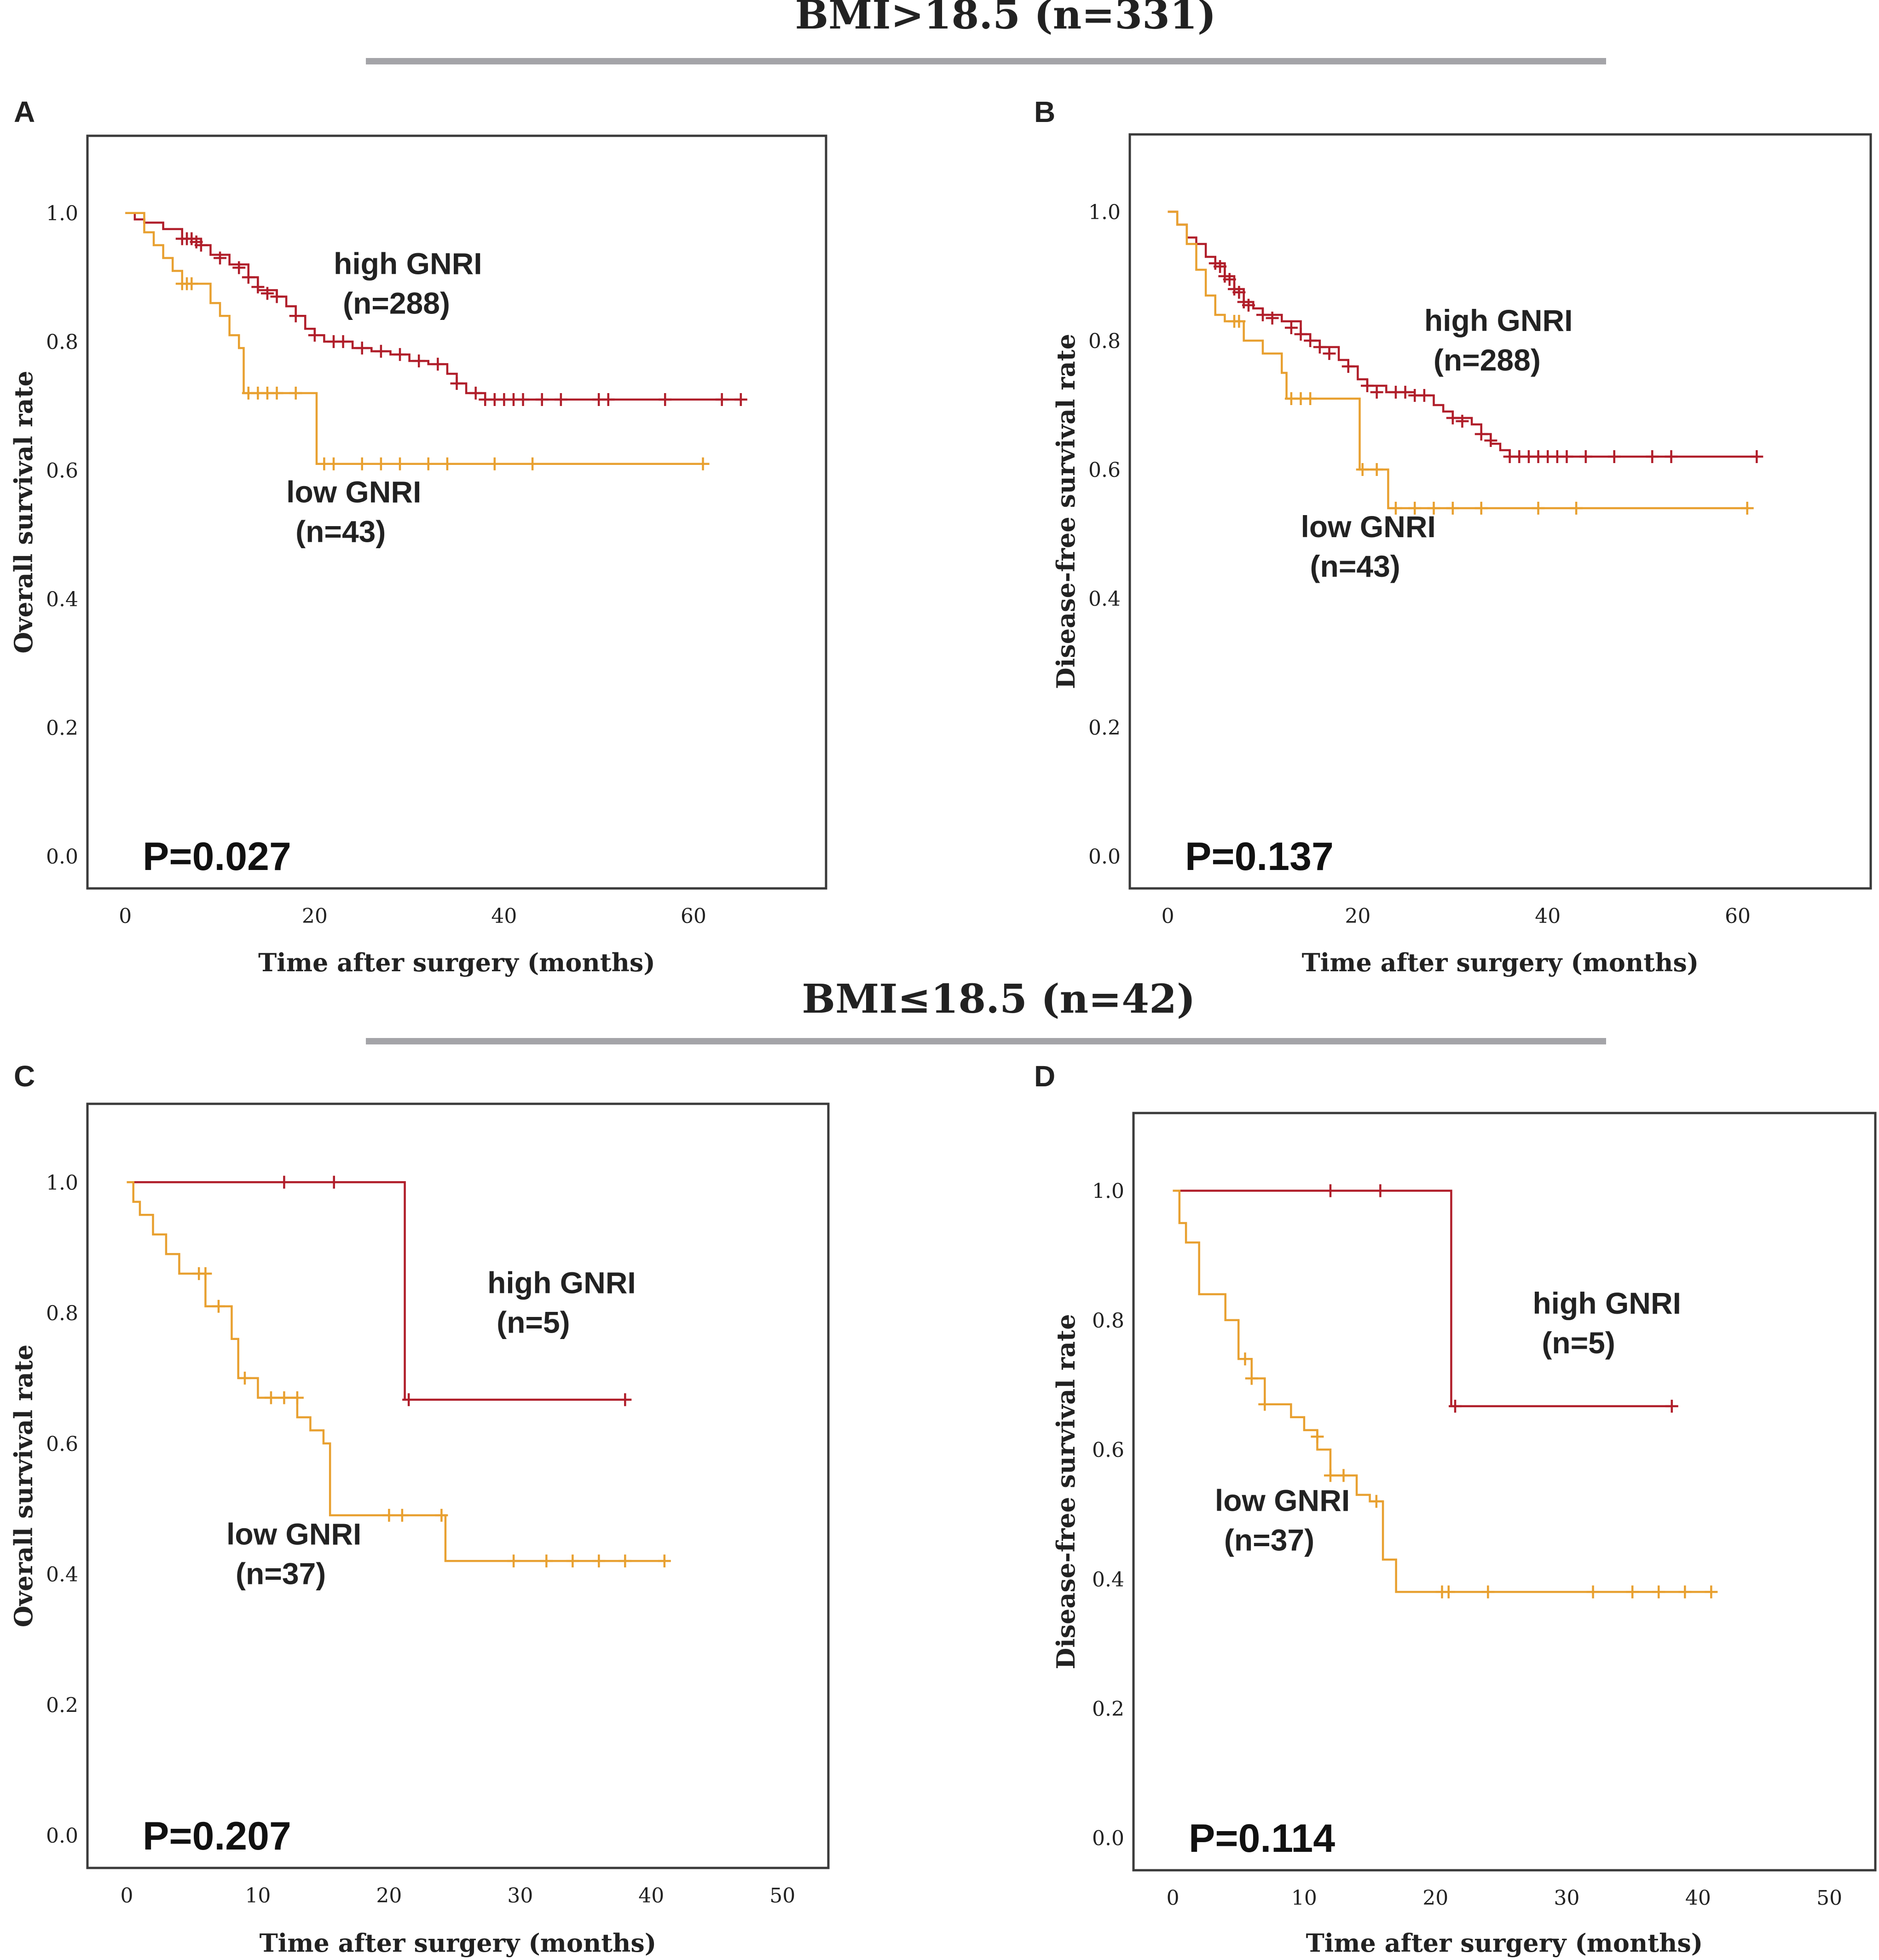 This screenshot has width=1879, height=1960. Describe the element at coordinates (1108, 1709) in the screenshot. I see `y-tick-label: 0.2` at that location.